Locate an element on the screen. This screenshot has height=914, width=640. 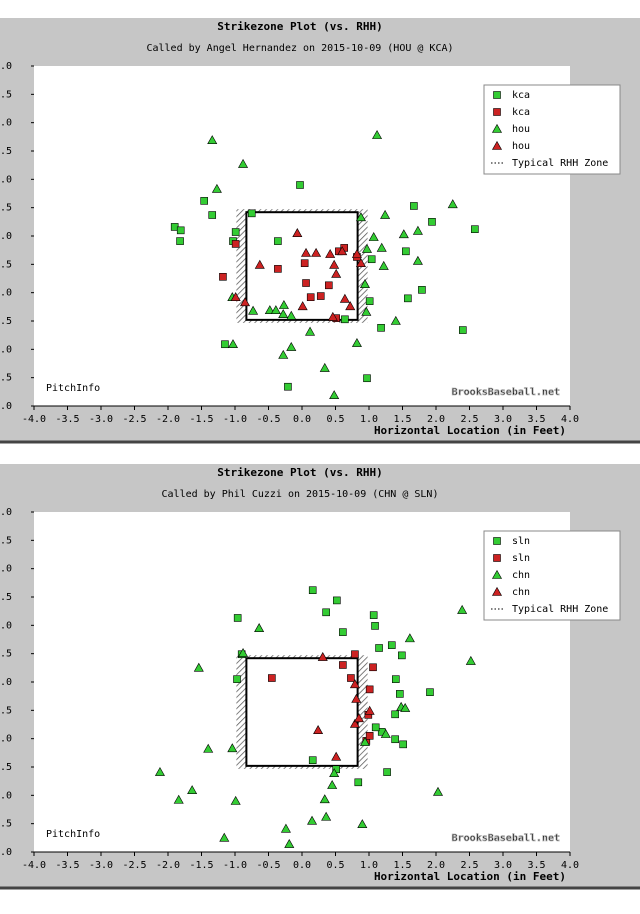
zone-inner is located at coordinates (302, 712).